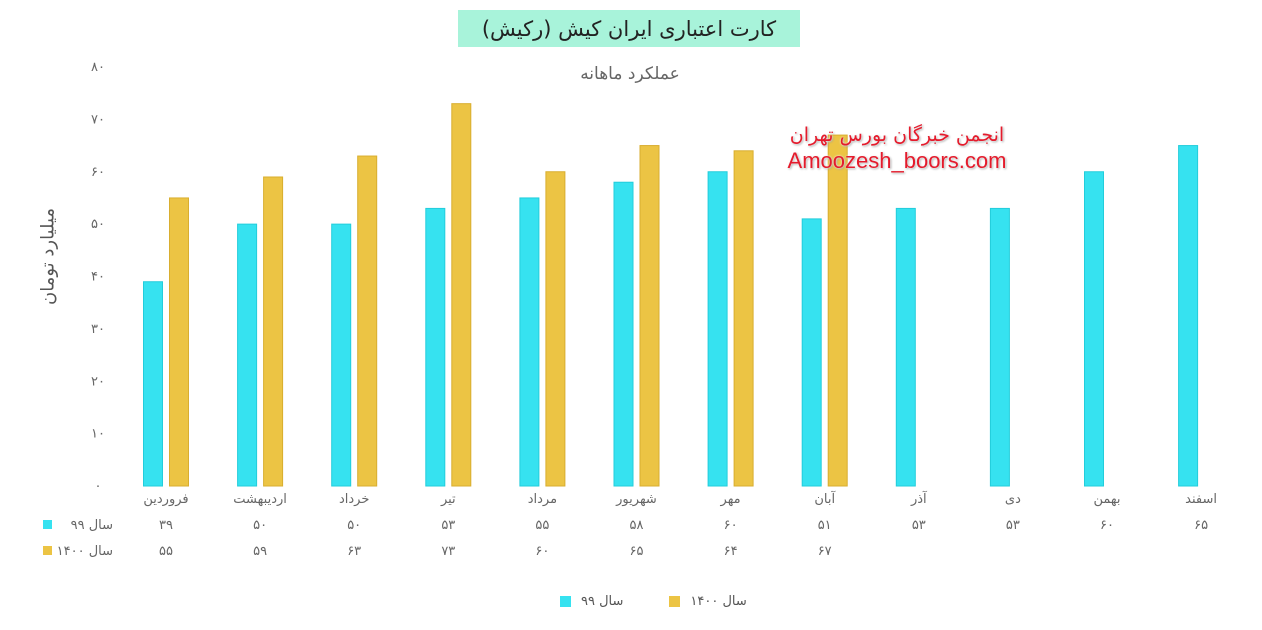 Image resolution: width=1262 pixels, height=630 pixels. I want to click on x-tick-label: آذر, so click(919, 498).